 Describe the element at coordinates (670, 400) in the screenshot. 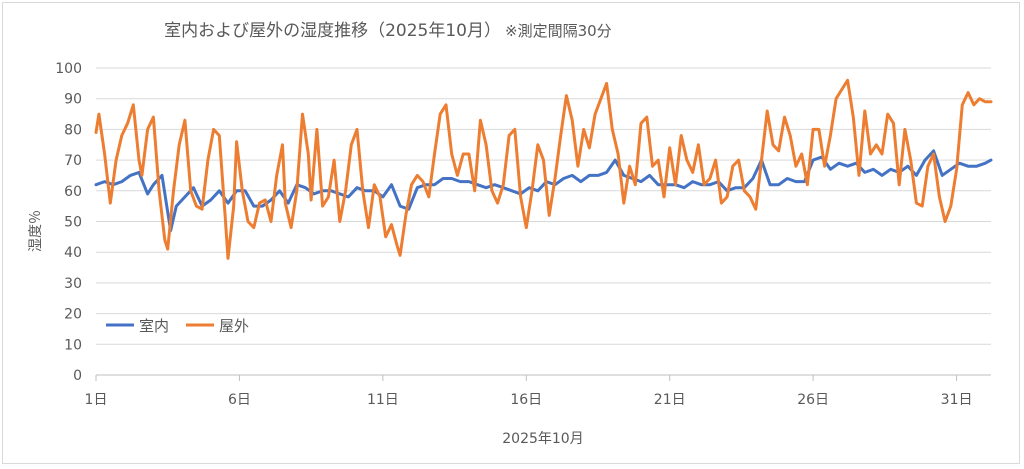

I see `x-tick-label: 21日` at that location.